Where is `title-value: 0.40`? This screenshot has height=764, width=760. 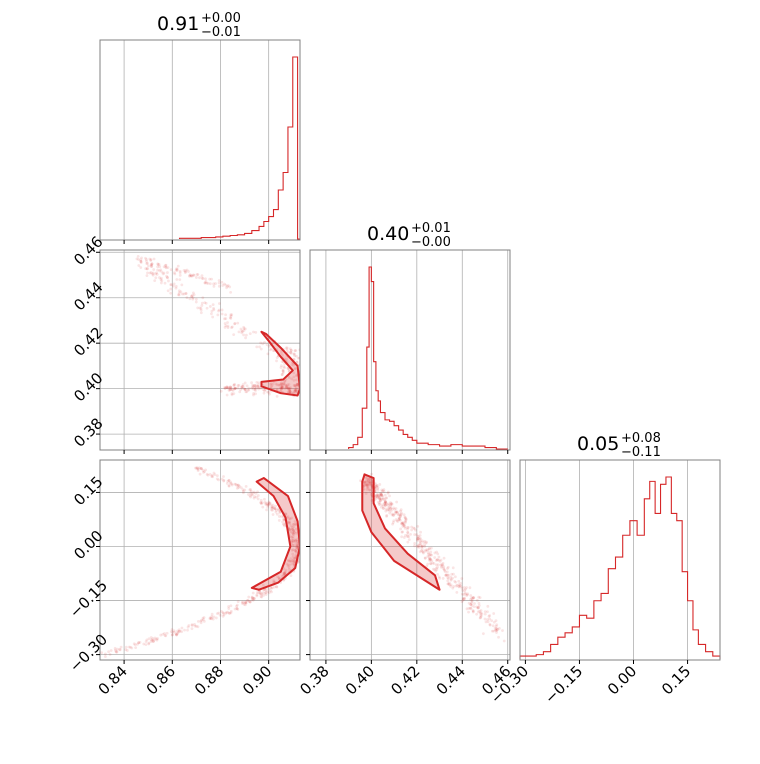 title-value: 0.40 is located at coordinates (388, 234).